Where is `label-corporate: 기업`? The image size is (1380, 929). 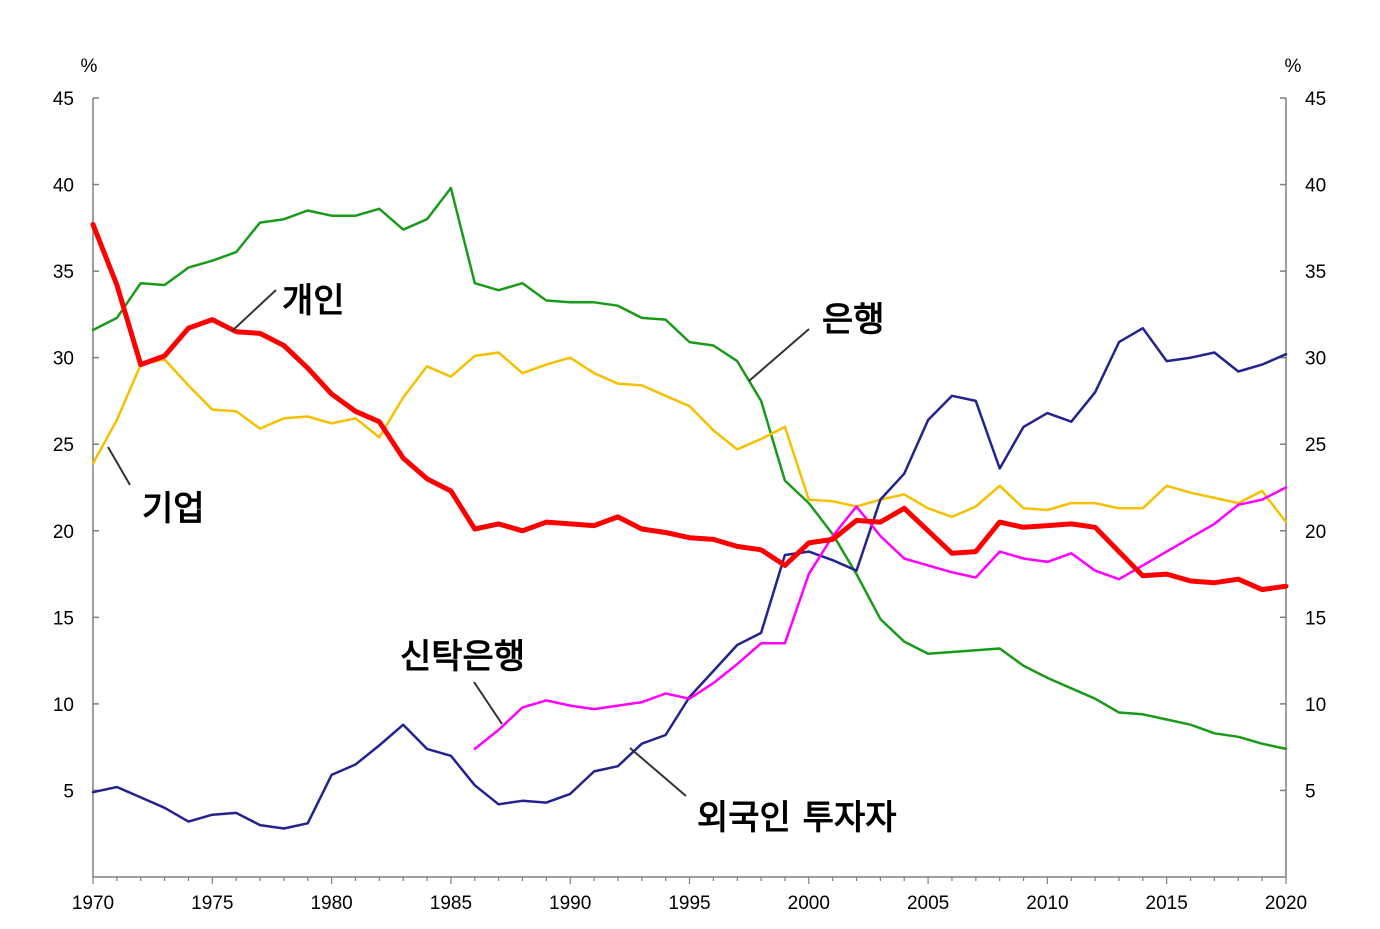 label-corporate: 기업 is located at coordinates (173, 509).